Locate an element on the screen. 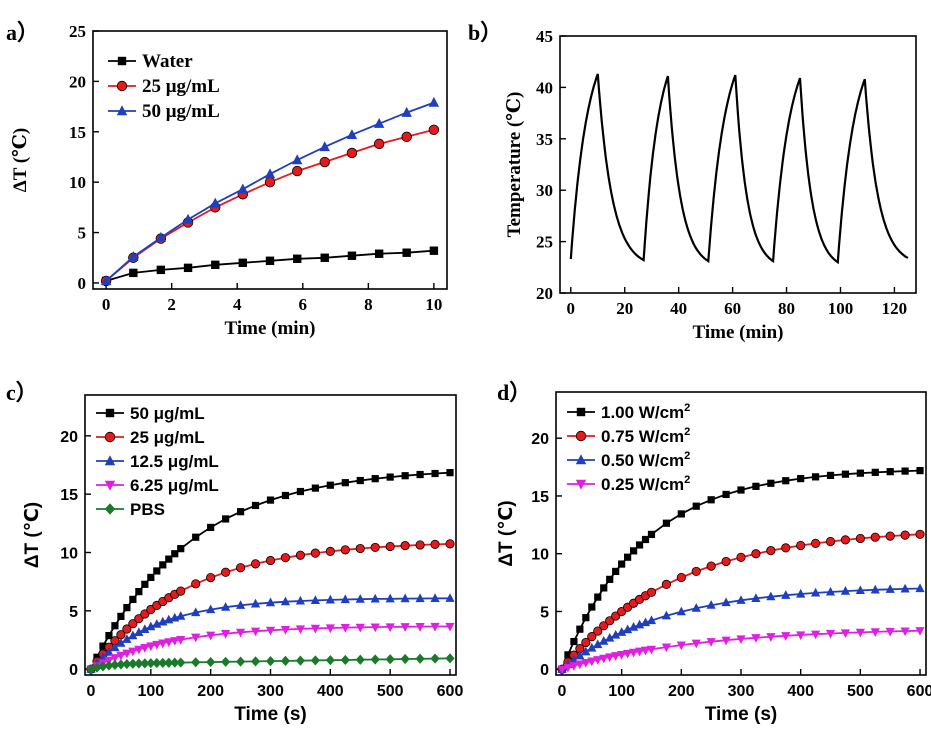 This screenshot has height=740, width=931. y-tick-label: 10 is located at coordinates (77, 182).